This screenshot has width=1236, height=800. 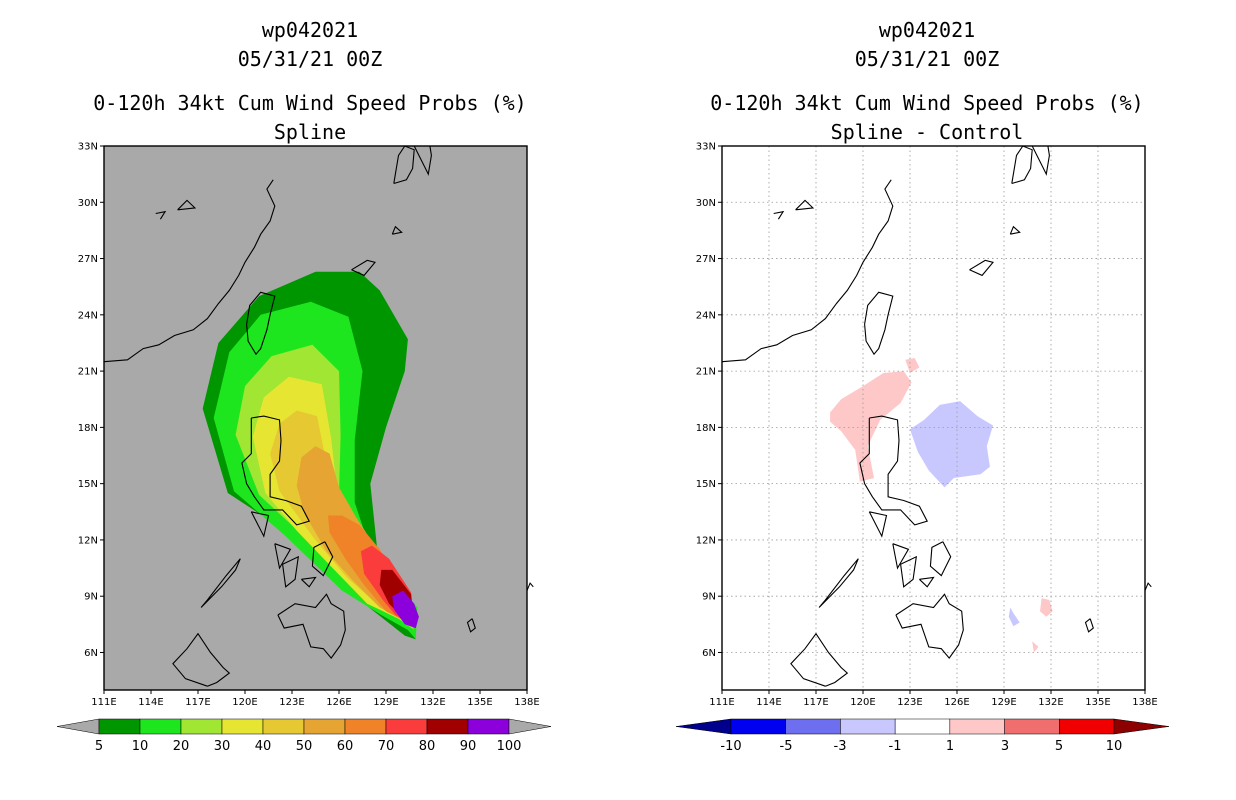 What do you see at coordinates (91, 597) in the screenshot?
I see `left-lat-label-8: 9N` at bounding box center [91, 597].